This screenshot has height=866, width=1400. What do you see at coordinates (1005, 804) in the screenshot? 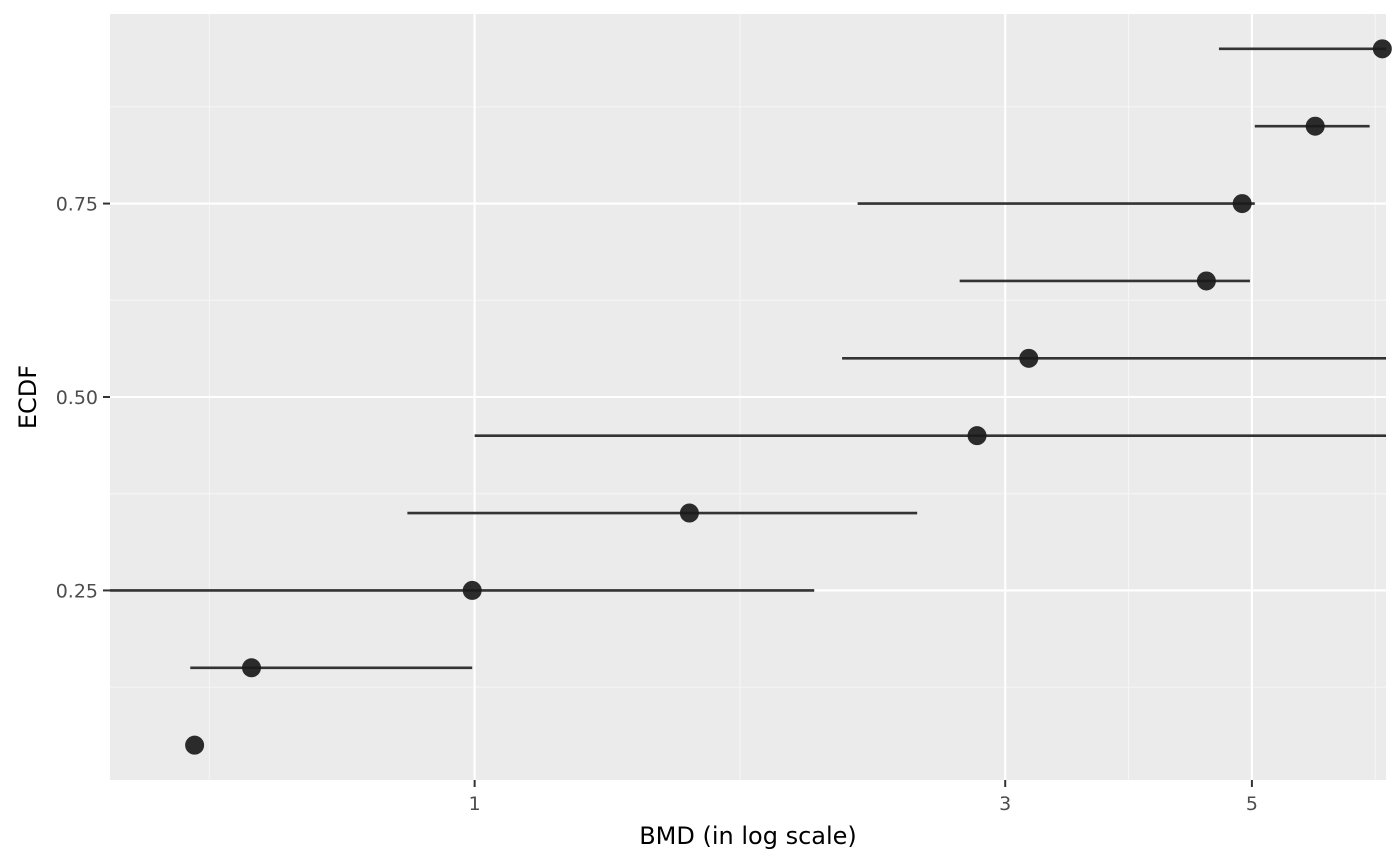
I see `x-tick-label: 3` at bounding box center [1005, 804].